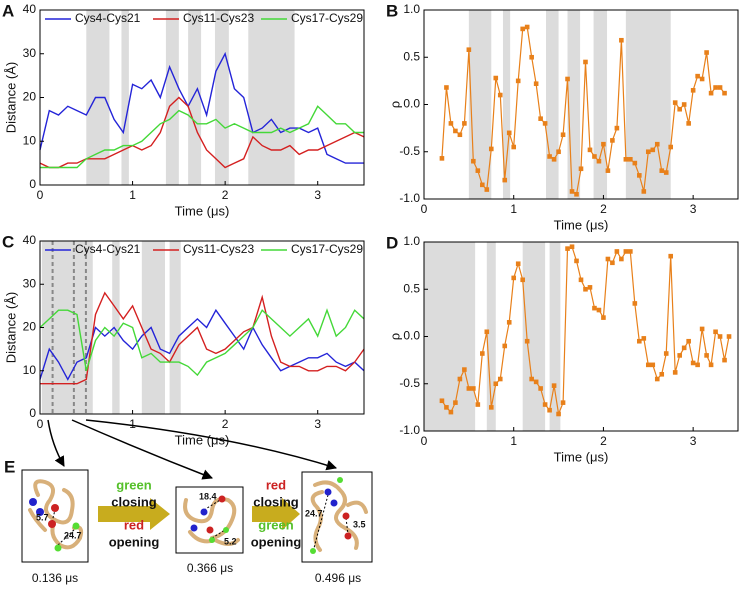  What do you see at coordinates (409, 383) in the screenshot?
I see `y-tick-label: -0.5` at bounding box center [409, 383].